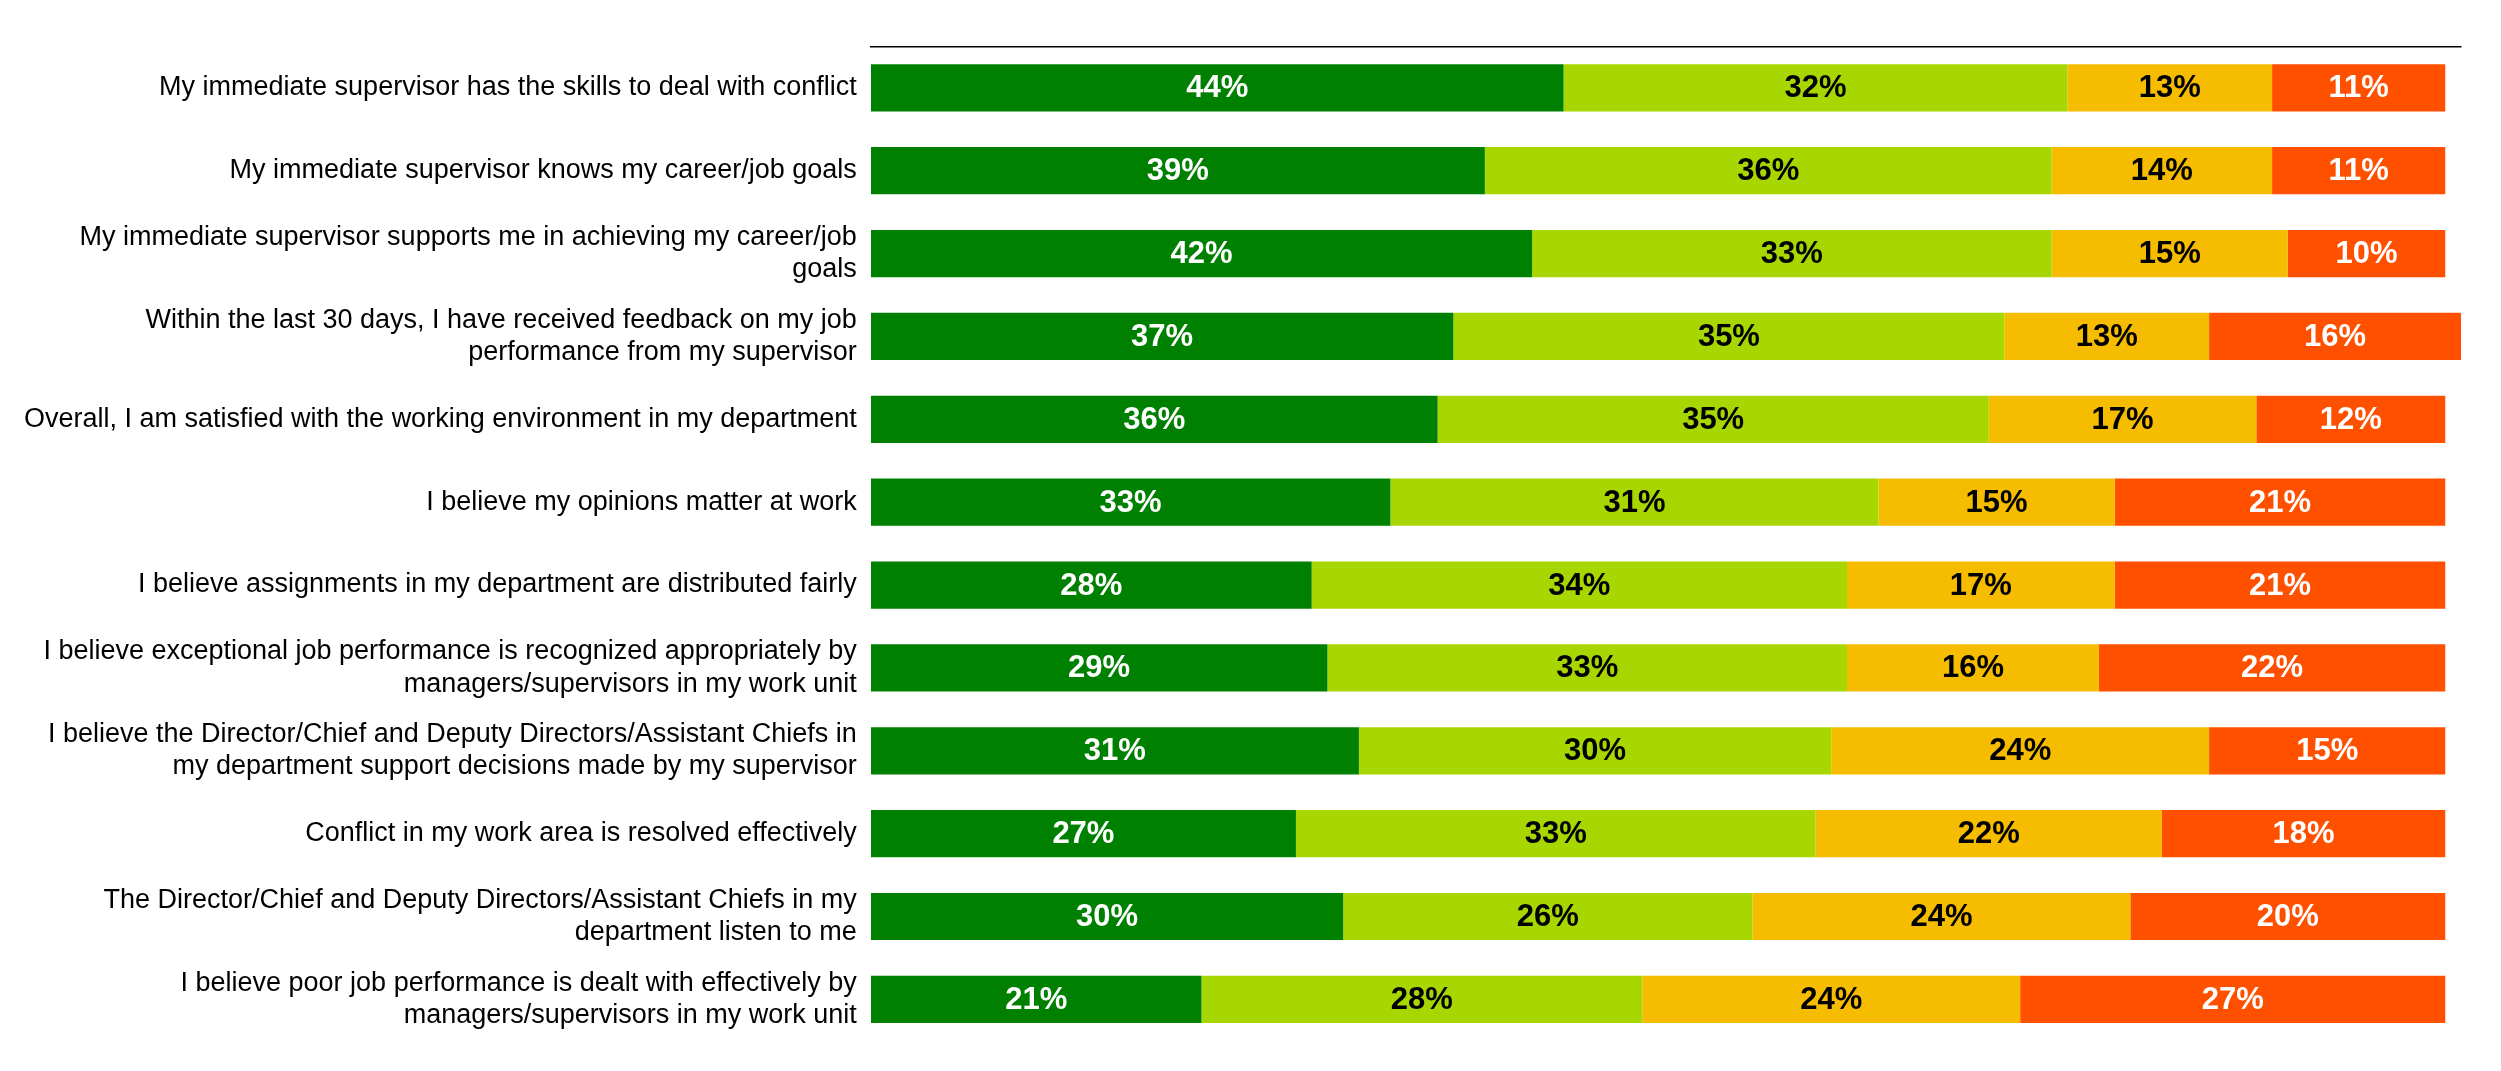  What do you see at coordinates (519, 998) in the screenshot?
I see `y-tick-label: I believe poor job performance is dealt with effectively by managers/supervisors in my work unit` at bounding box center [519, 998].